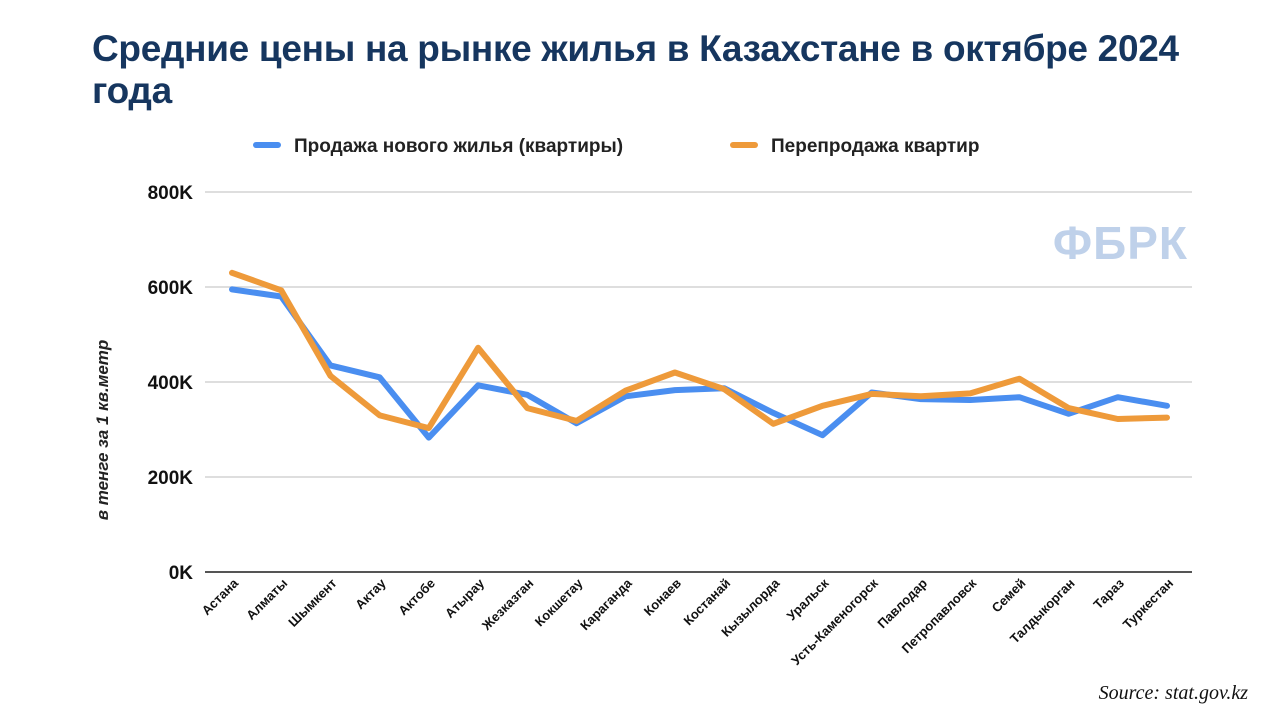  I want to click on x-tick-label: Костанай, so click(706, 602).